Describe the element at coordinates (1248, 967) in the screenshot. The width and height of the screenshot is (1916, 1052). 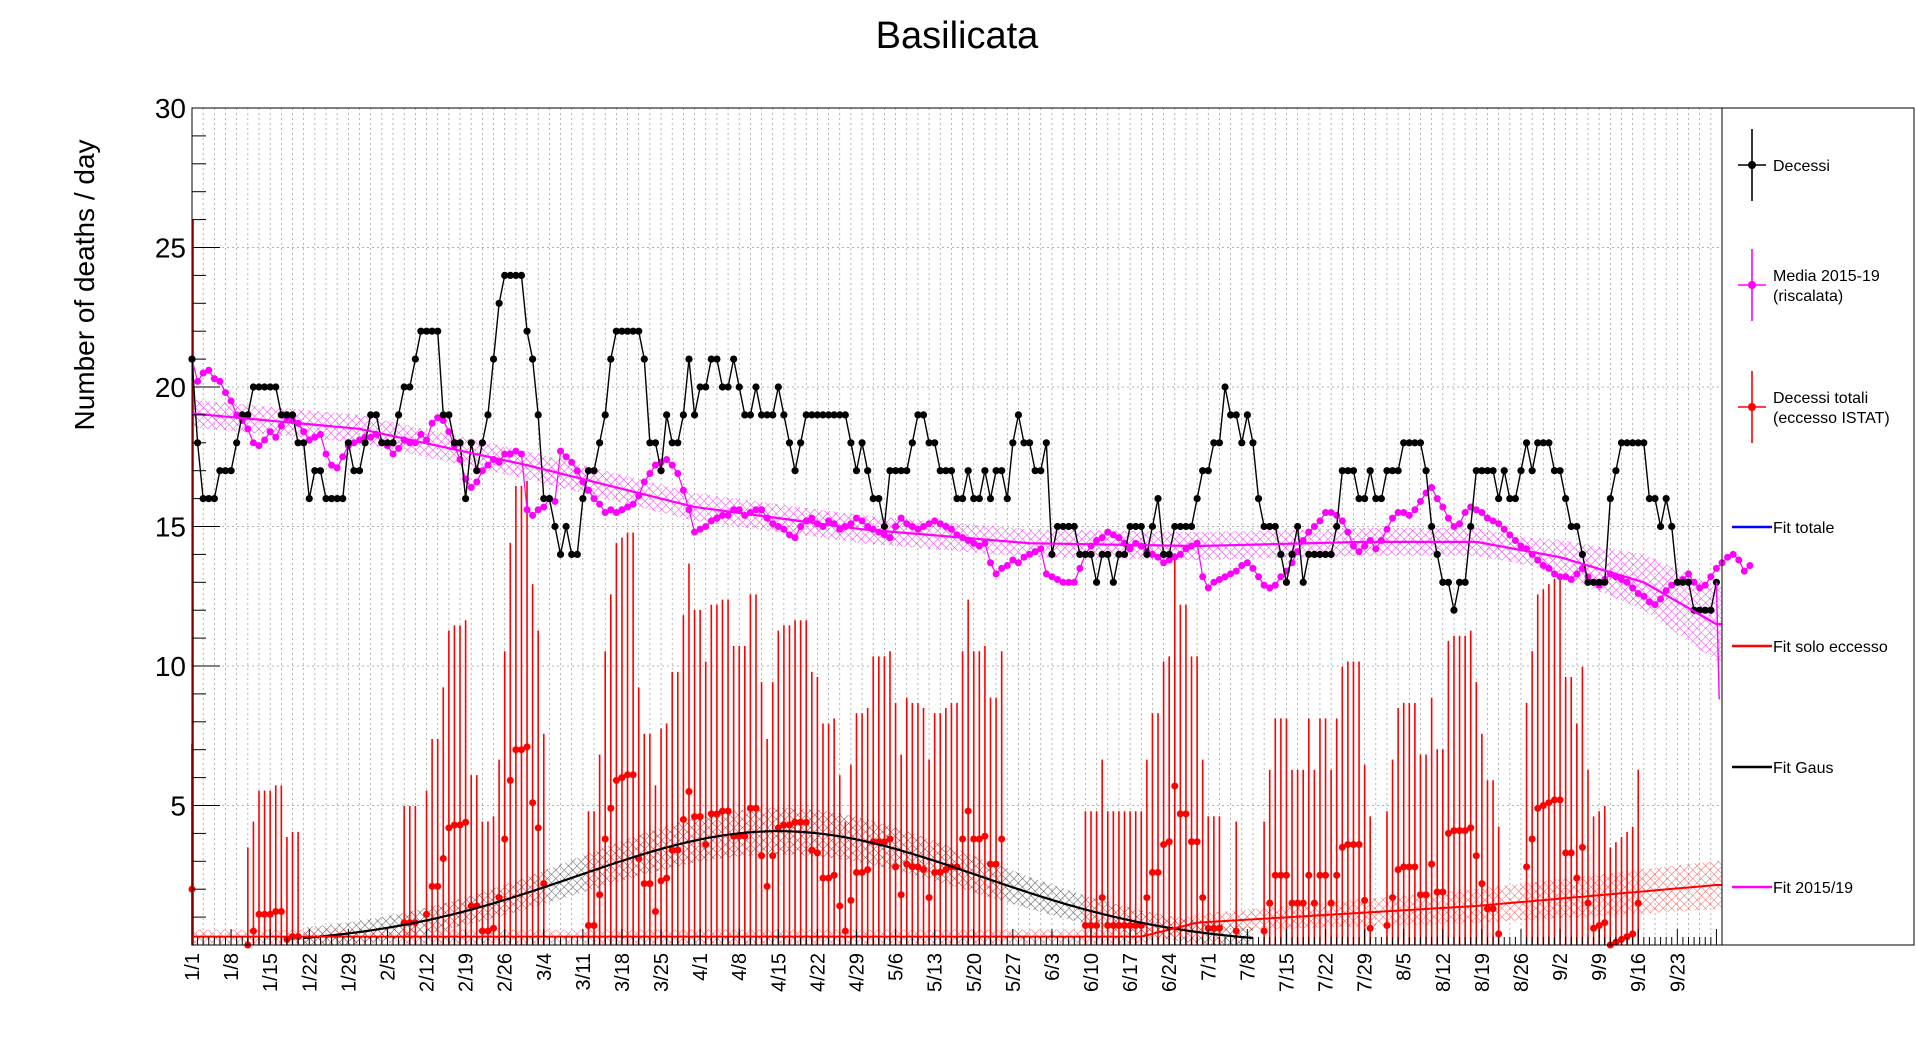
I see `x-tick-label: 7/8` at that location.